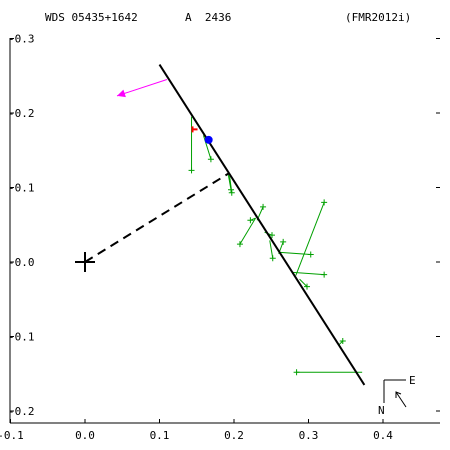 This screenshot has width=450, height=450. What do you see at coordinates (234, 435) in the screenshot?
I see `x-tick-label-3: 0.2` at bounding box center [234, 435].